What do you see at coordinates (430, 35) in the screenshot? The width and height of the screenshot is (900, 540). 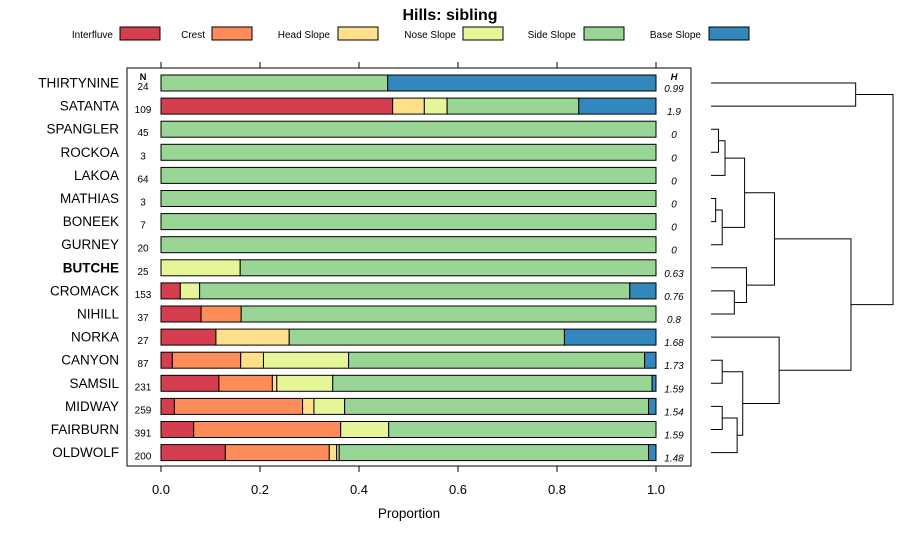 I see `legend-label-nose-slope: Nose Slope` at bounding box center [430, 35].